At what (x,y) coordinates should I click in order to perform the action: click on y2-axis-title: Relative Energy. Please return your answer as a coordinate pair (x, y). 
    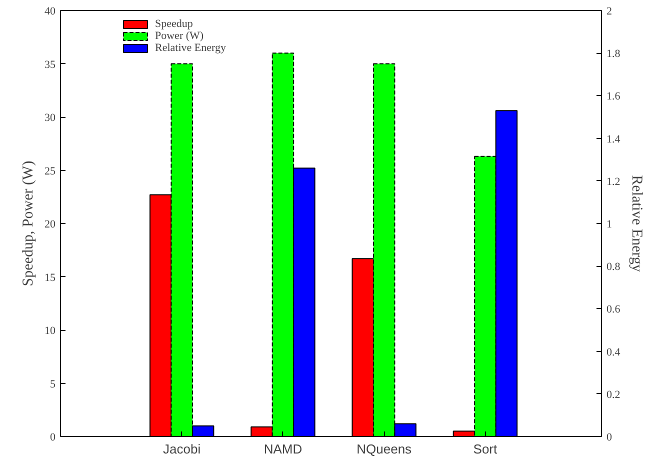
    Looking at the image, I should click on (636, 223).